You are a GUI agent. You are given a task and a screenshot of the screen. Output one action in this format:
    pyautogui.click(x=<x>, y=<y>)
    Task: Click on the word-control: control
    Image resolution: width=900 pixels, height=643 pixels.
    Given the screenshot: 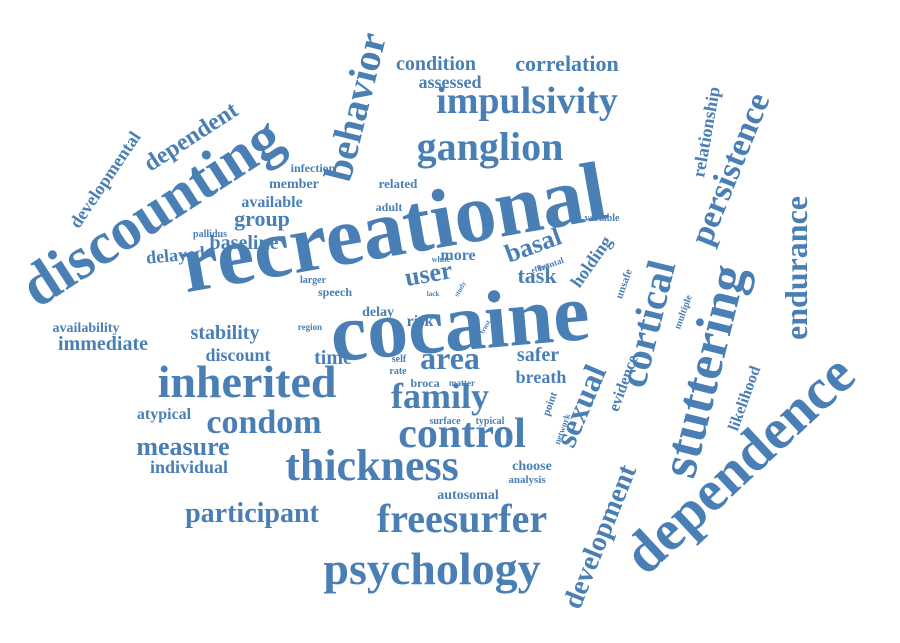 What is the action you would take?
    pyautogui.click(x=462, y=434)
    